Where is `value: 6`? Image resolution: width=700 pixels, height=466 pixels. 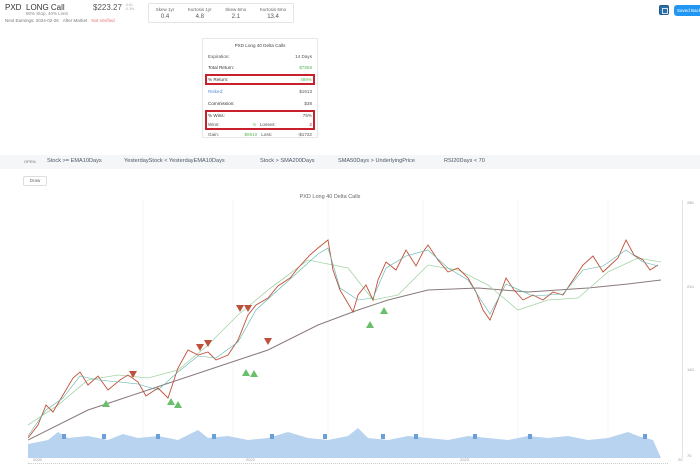 value: 6 is located at coordinates (254, 124).